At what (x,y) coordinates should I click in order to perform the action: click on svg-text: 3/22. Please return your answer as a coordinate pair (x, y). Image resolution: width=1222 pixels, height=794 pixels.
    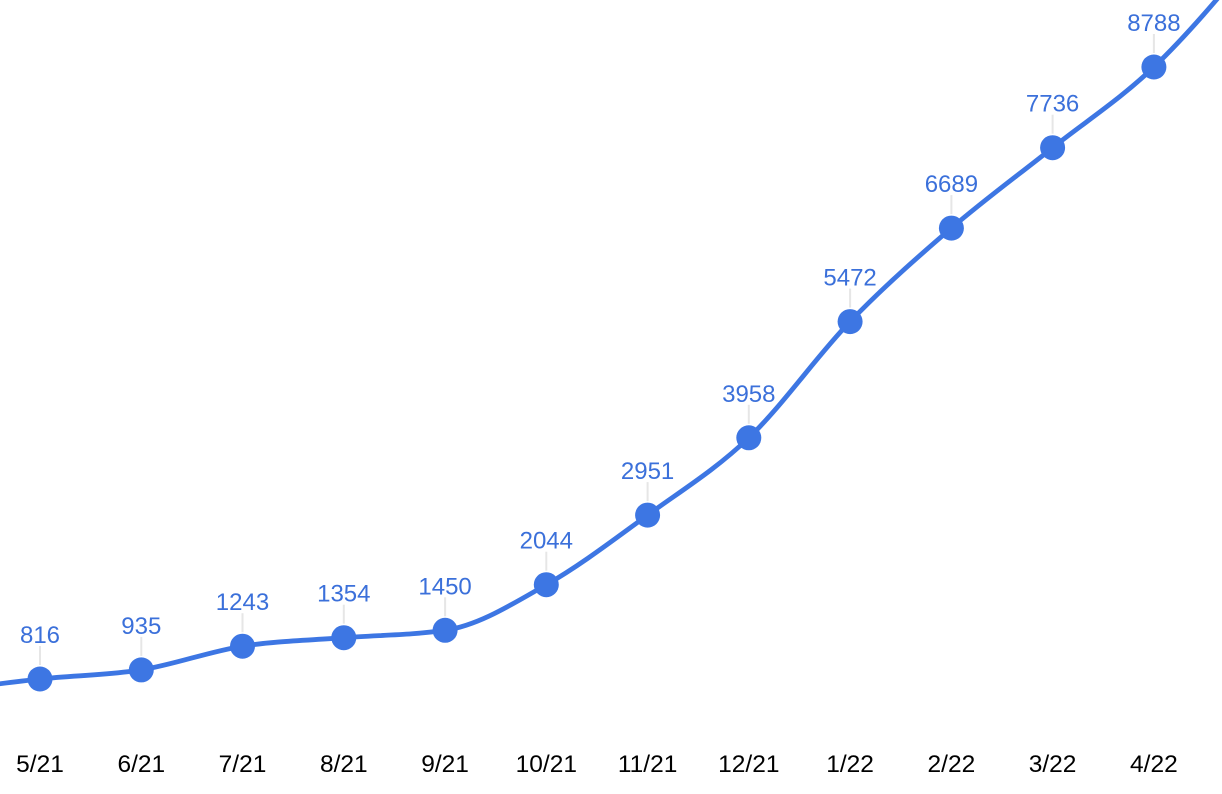
    Looking at the image, I should click on (1053, 764).